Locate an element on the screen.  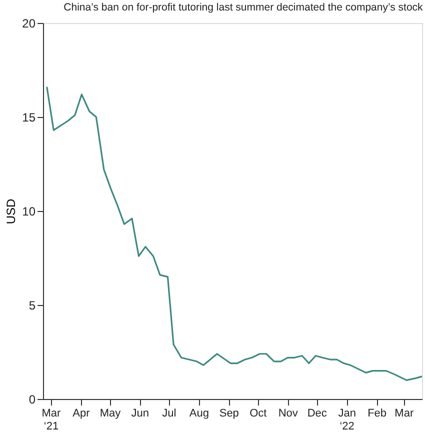
y-tick-label: 15 is located at coordinates (29, 117).